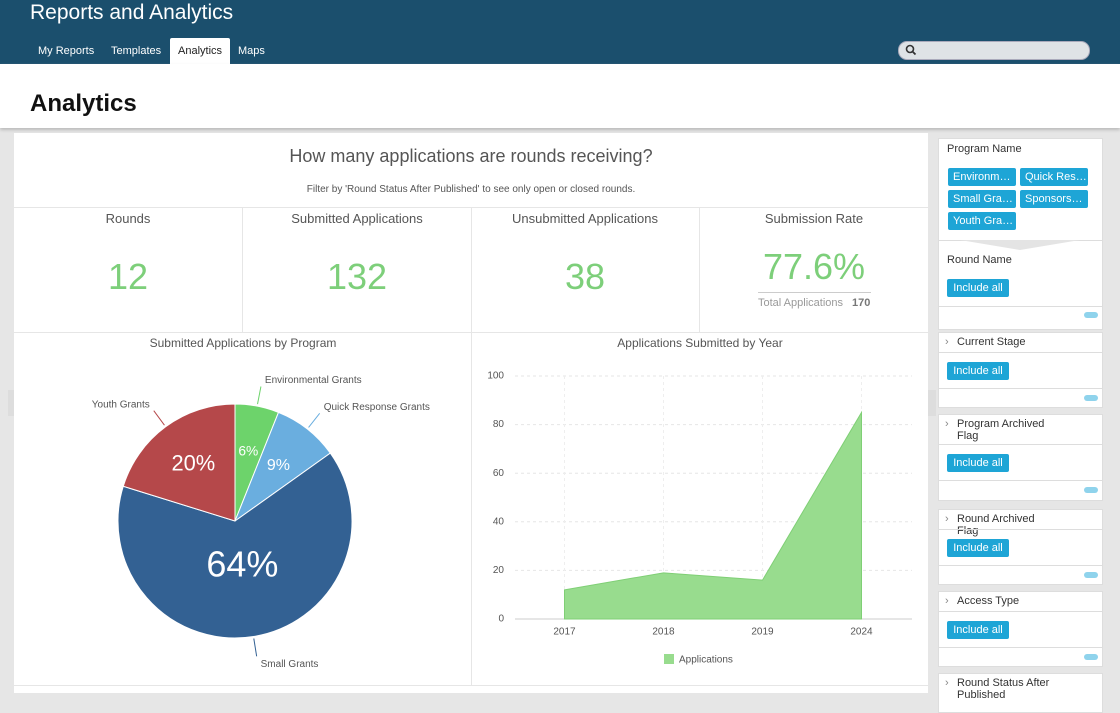 This screenshot has height=713, width=1120. I want to click on slice-category: Environmental Grants, so click(313, 380).